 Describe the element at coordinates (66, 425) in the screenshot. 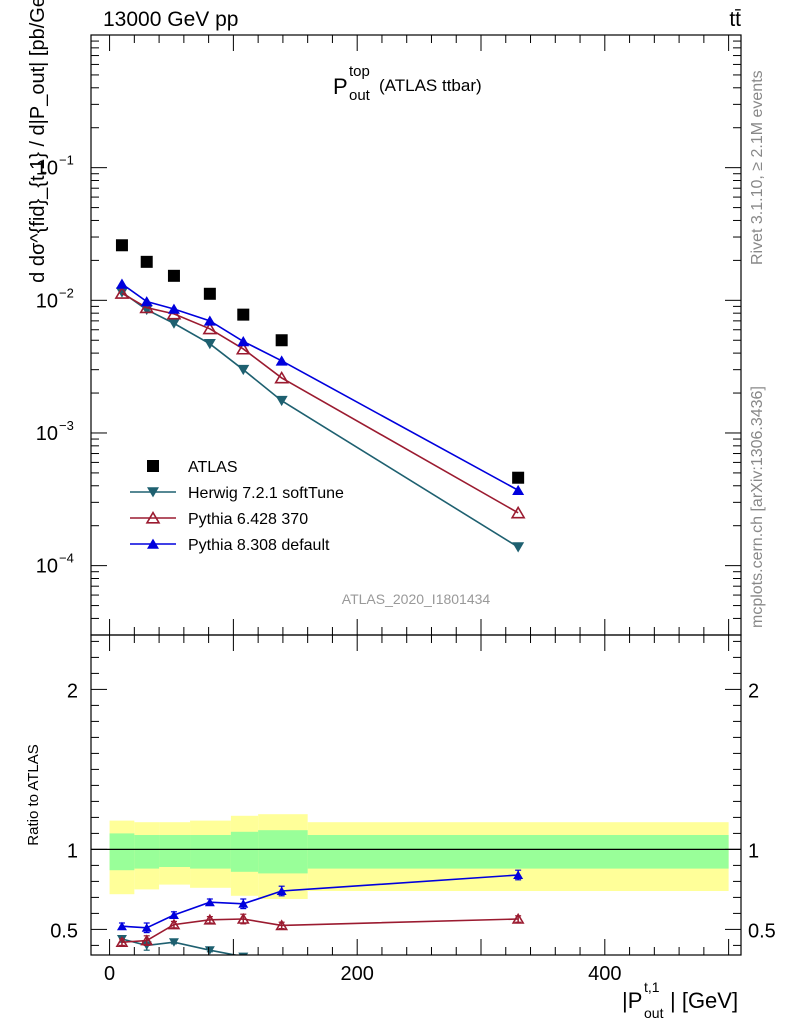

I see `y-tick-exponent: −3` at that location.